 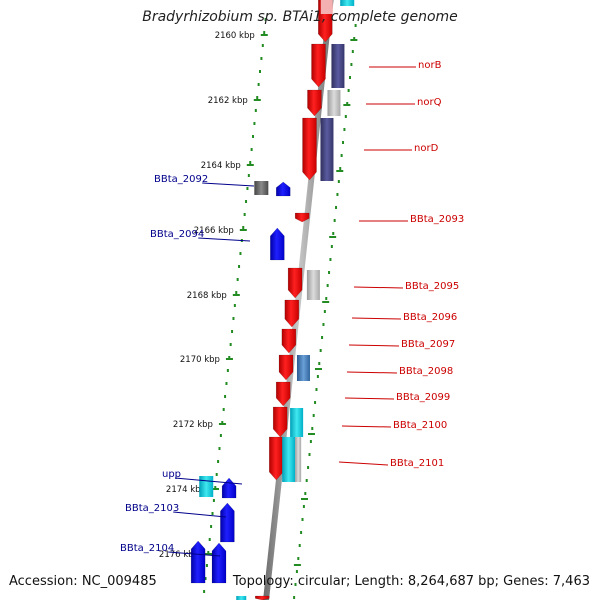 What do you see at coordinates (423, 397) in the screenshot?
I see `gene-label: BBta_2099` at bounding box center [423, 397].